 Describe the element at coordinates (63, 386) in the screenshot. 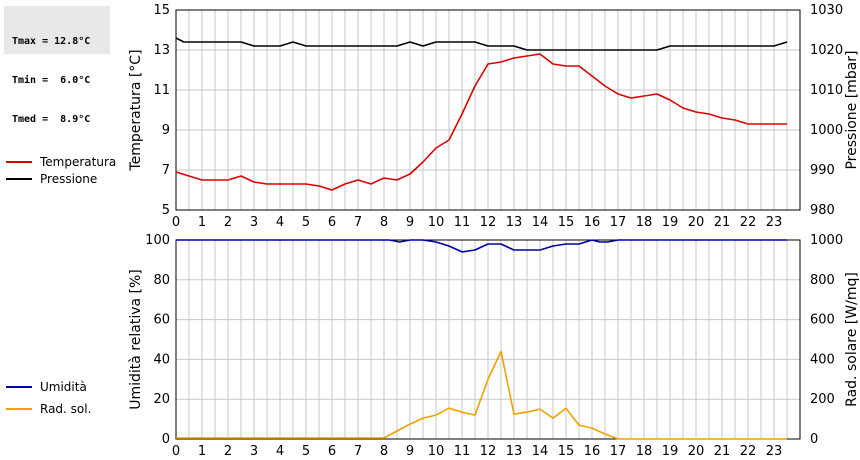

I see `legend-label-humidity: Umidità` at that location.